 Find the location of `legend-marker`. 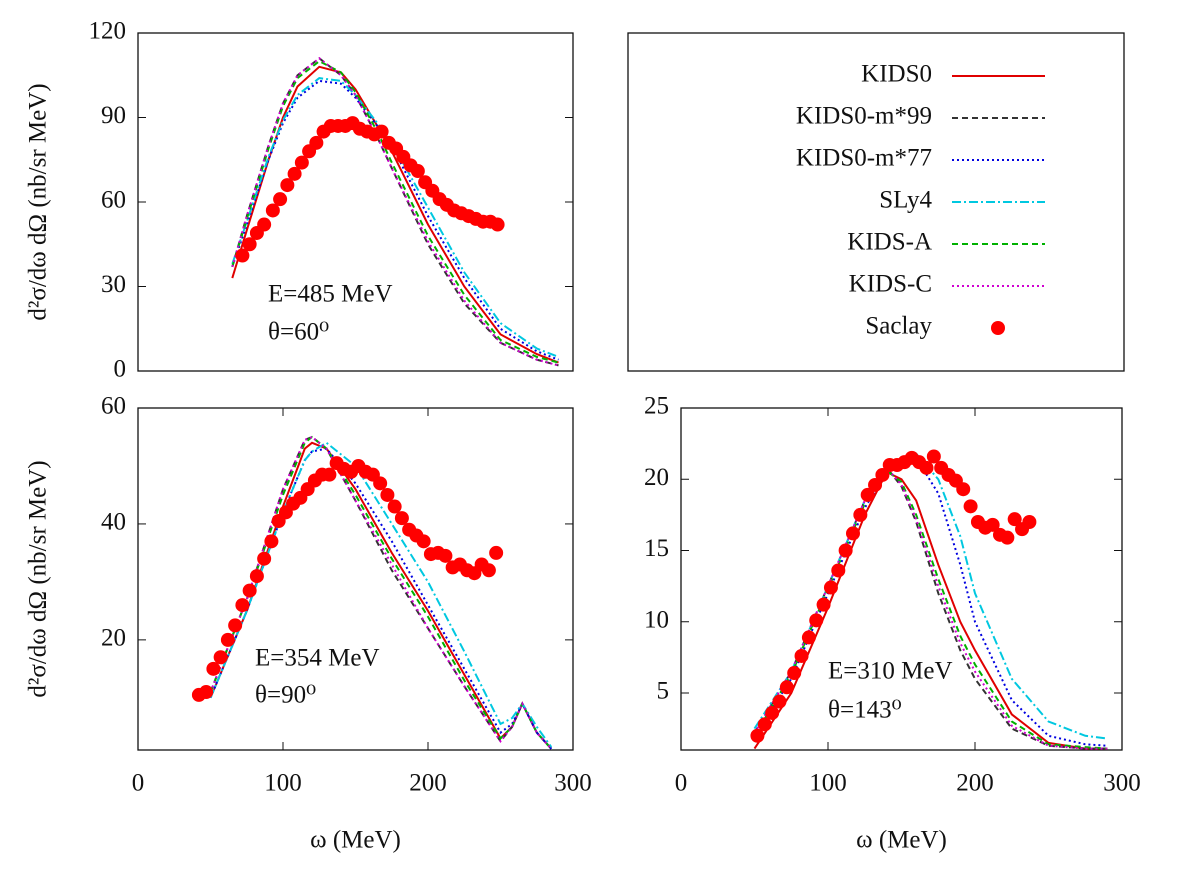

legend-marker is located at coordinates (998, 328).